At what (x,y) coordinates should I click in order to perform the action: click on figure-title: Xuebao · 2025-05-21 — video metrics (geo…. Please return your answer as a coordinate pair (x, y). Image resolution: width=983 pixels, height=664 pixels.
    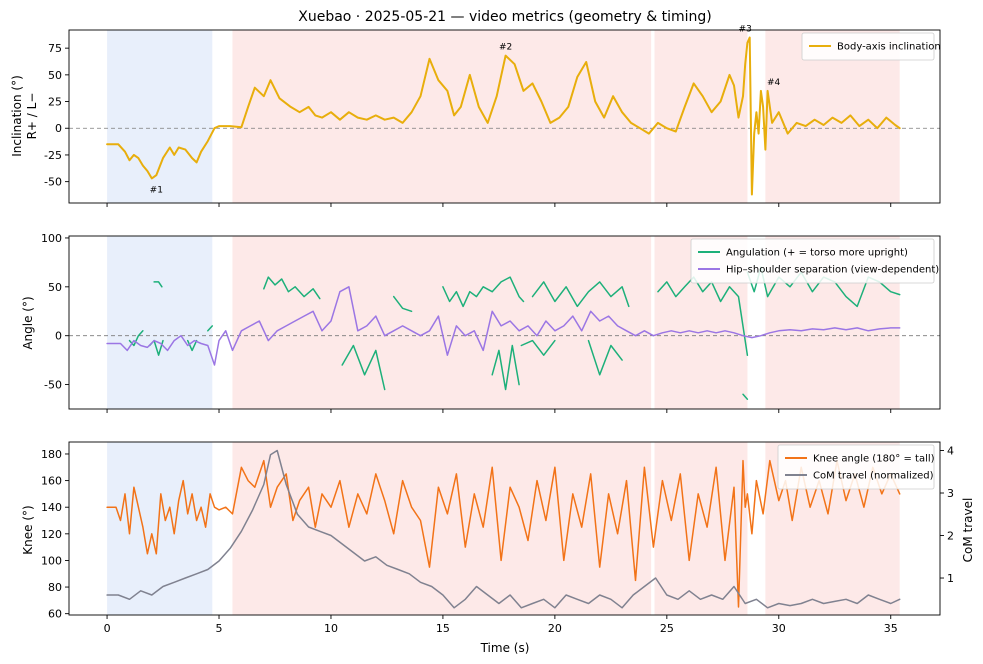
    Looking at the image, I should click on (505, 17).